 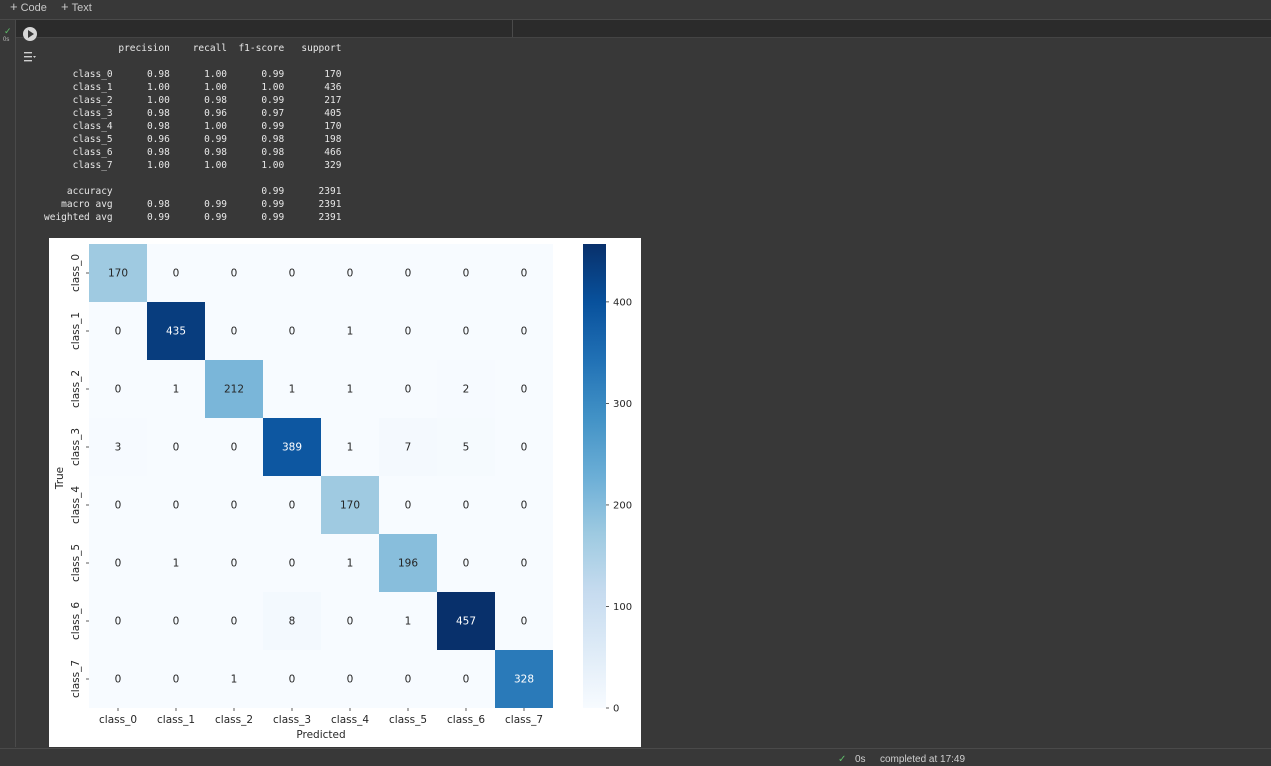 What do you see at coordinates (176, 720) in the screenshot?
I see `x-tick-label: class_1` at bounding box center [176, 720].